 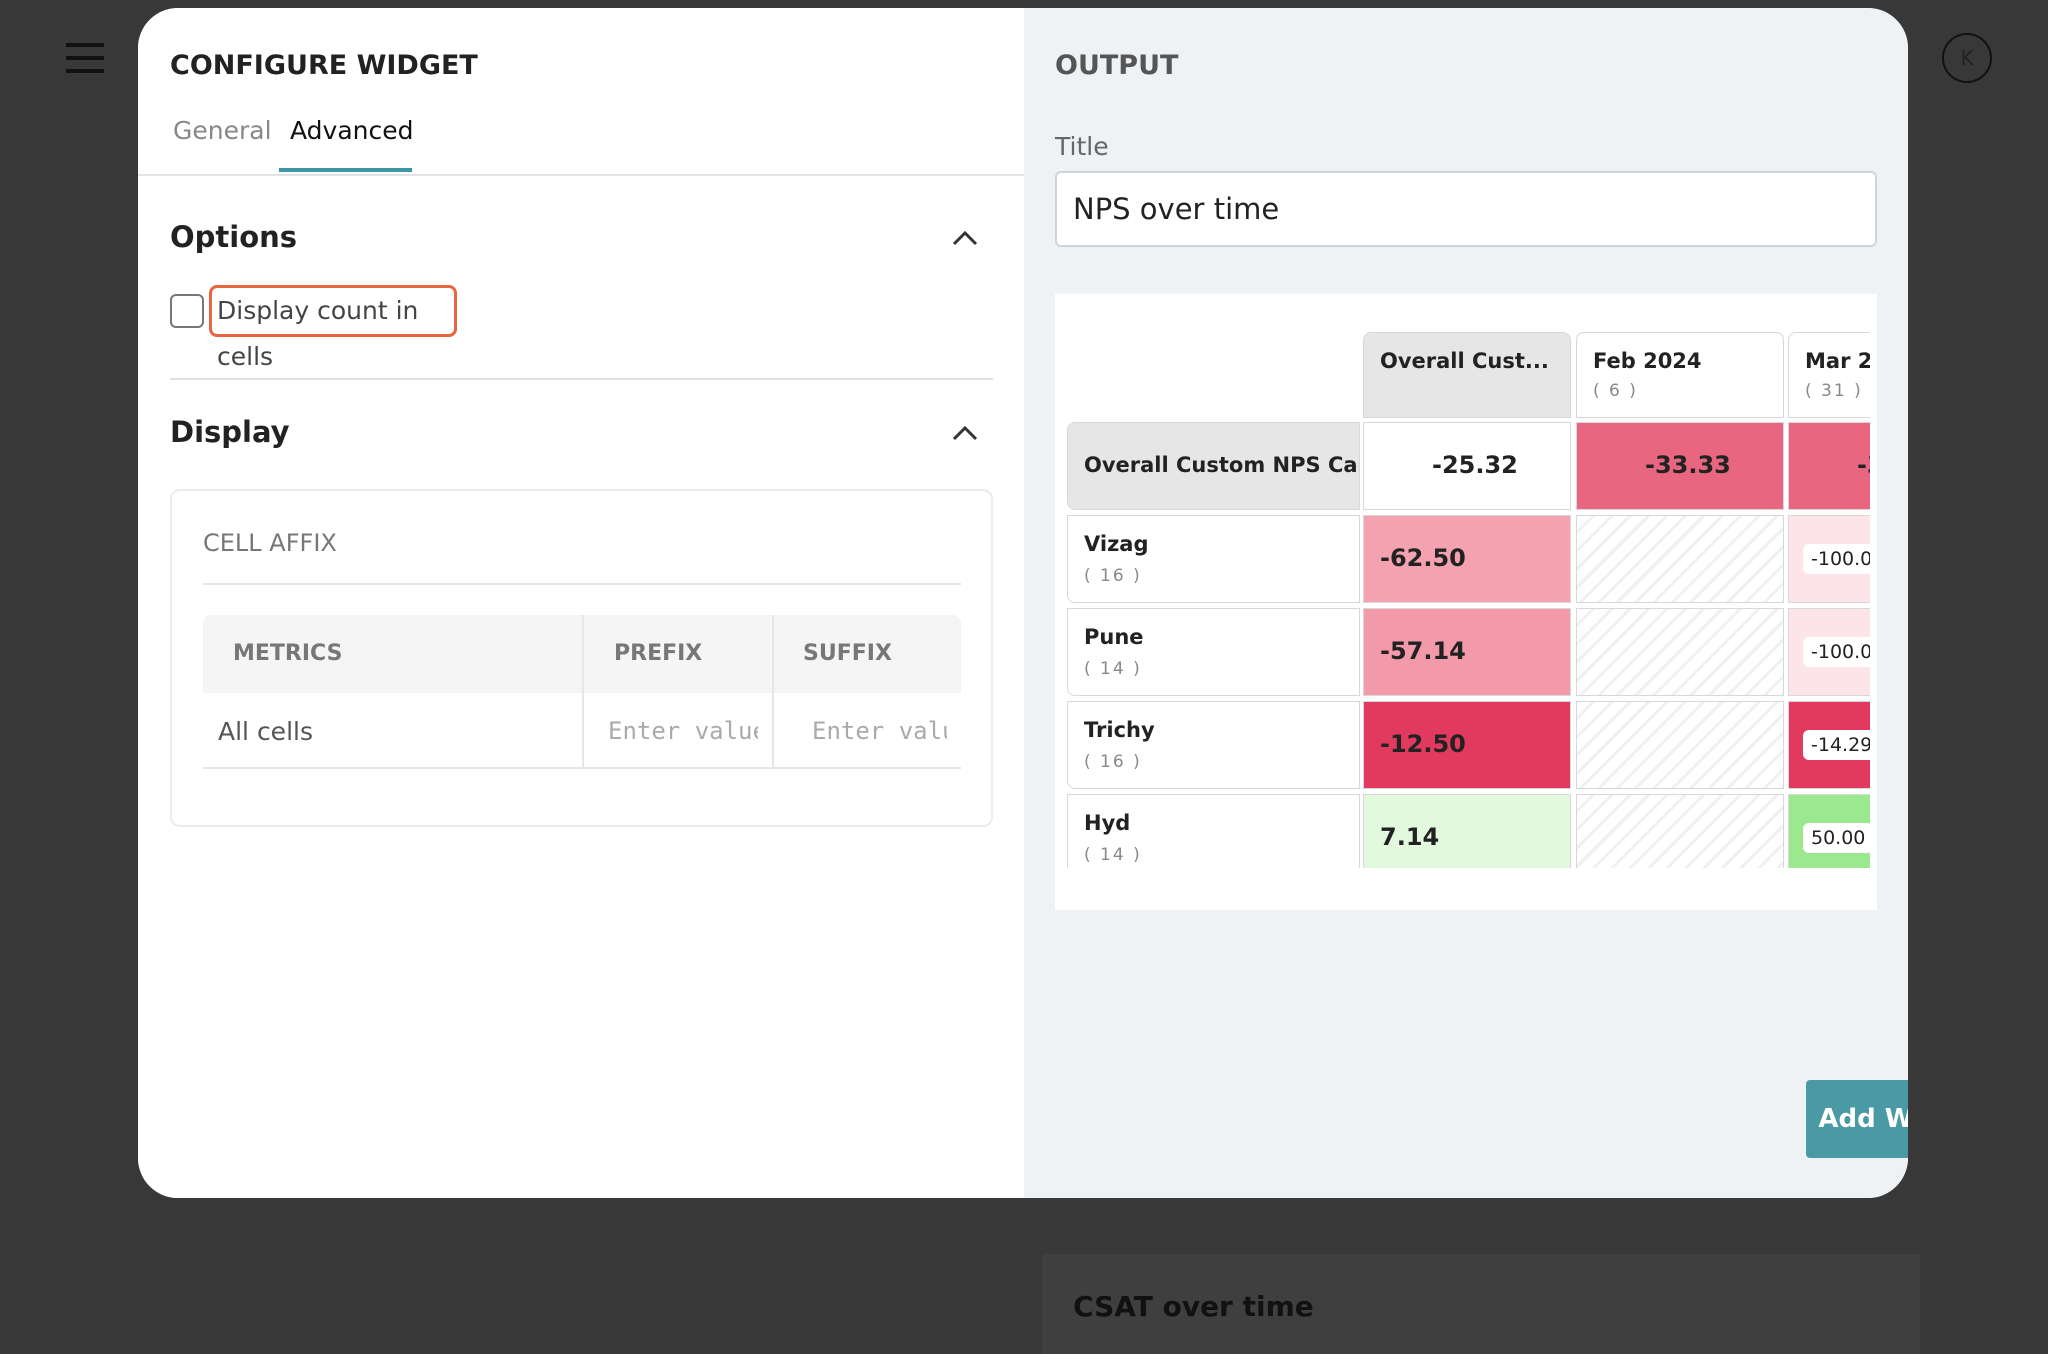 I want to click on column-count: ( 31 ), so click(x=1834, y=391).